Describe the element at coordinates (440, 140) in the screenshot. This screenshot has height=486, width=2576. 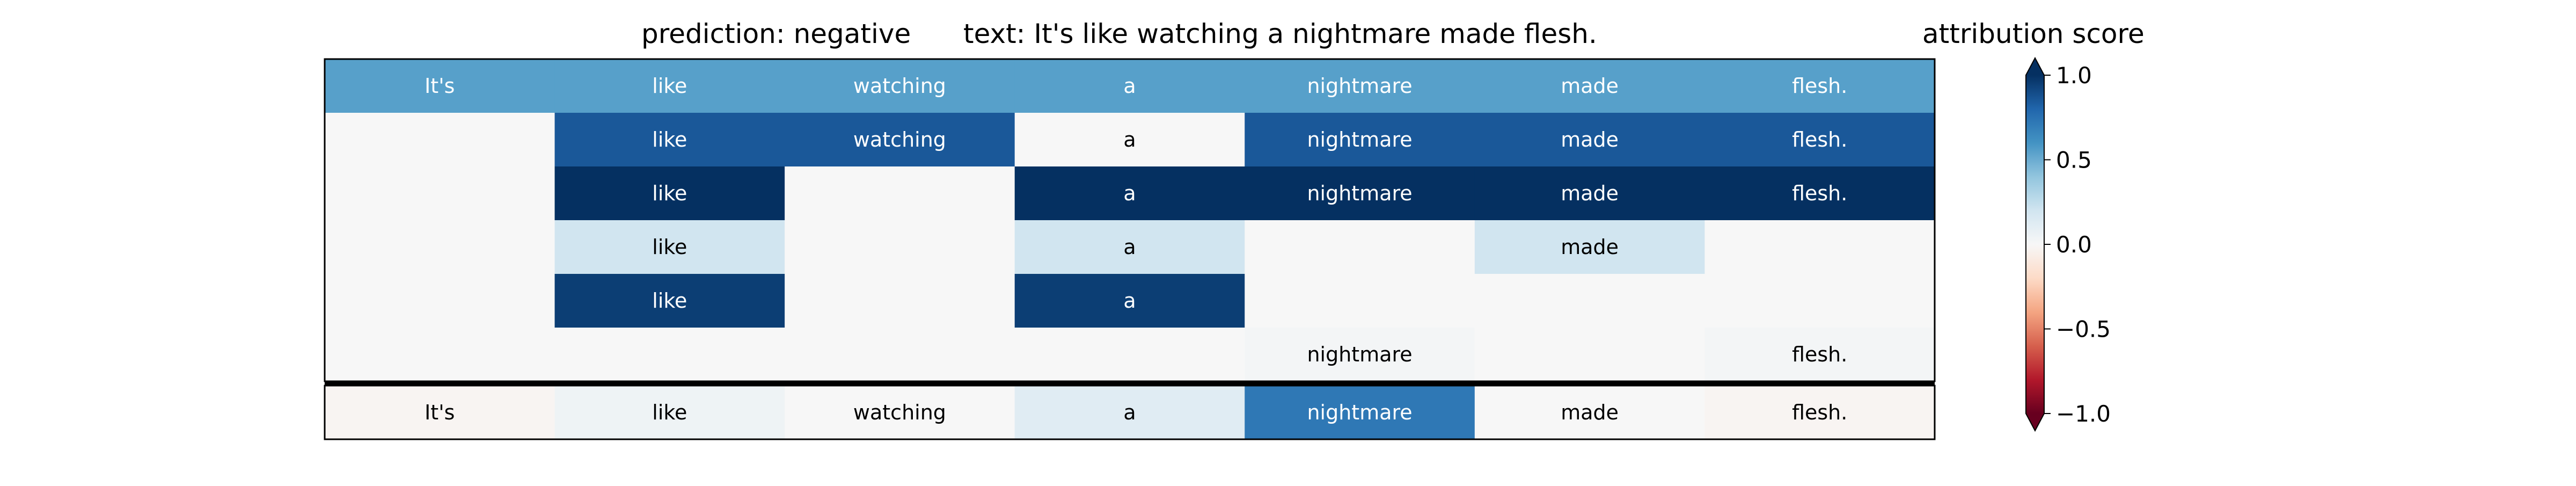
I see `cell-r1-c0` at that location.